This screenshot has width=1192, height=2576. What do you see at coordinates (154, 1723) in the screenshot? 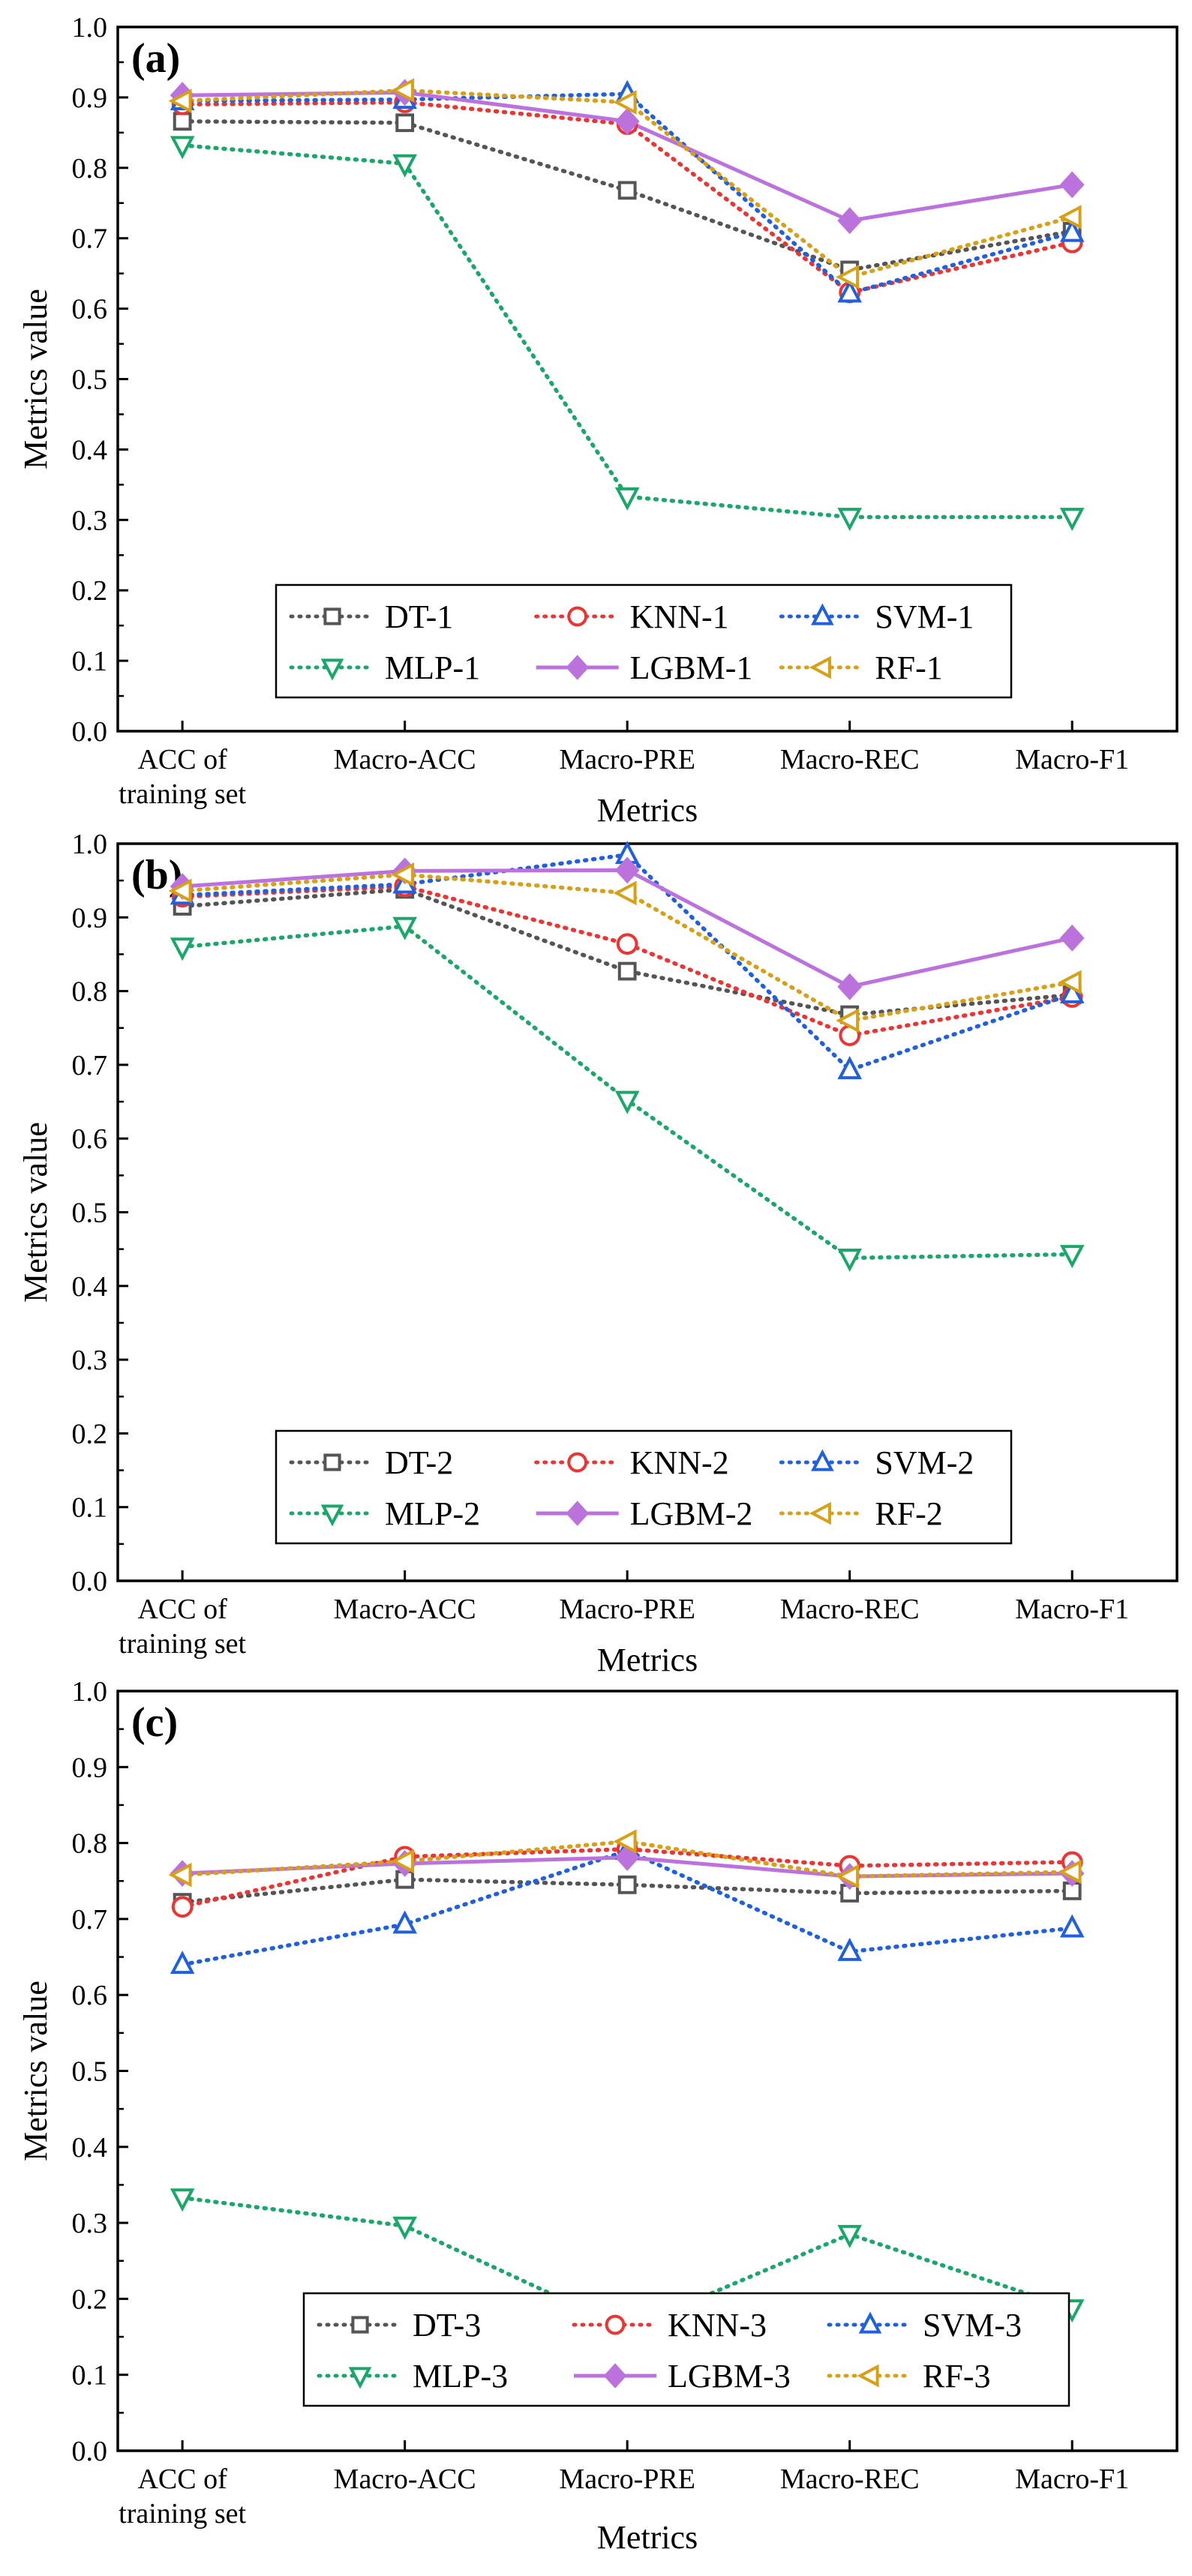
I see `panel-label: (c)` at bounding box center [154, 1723].